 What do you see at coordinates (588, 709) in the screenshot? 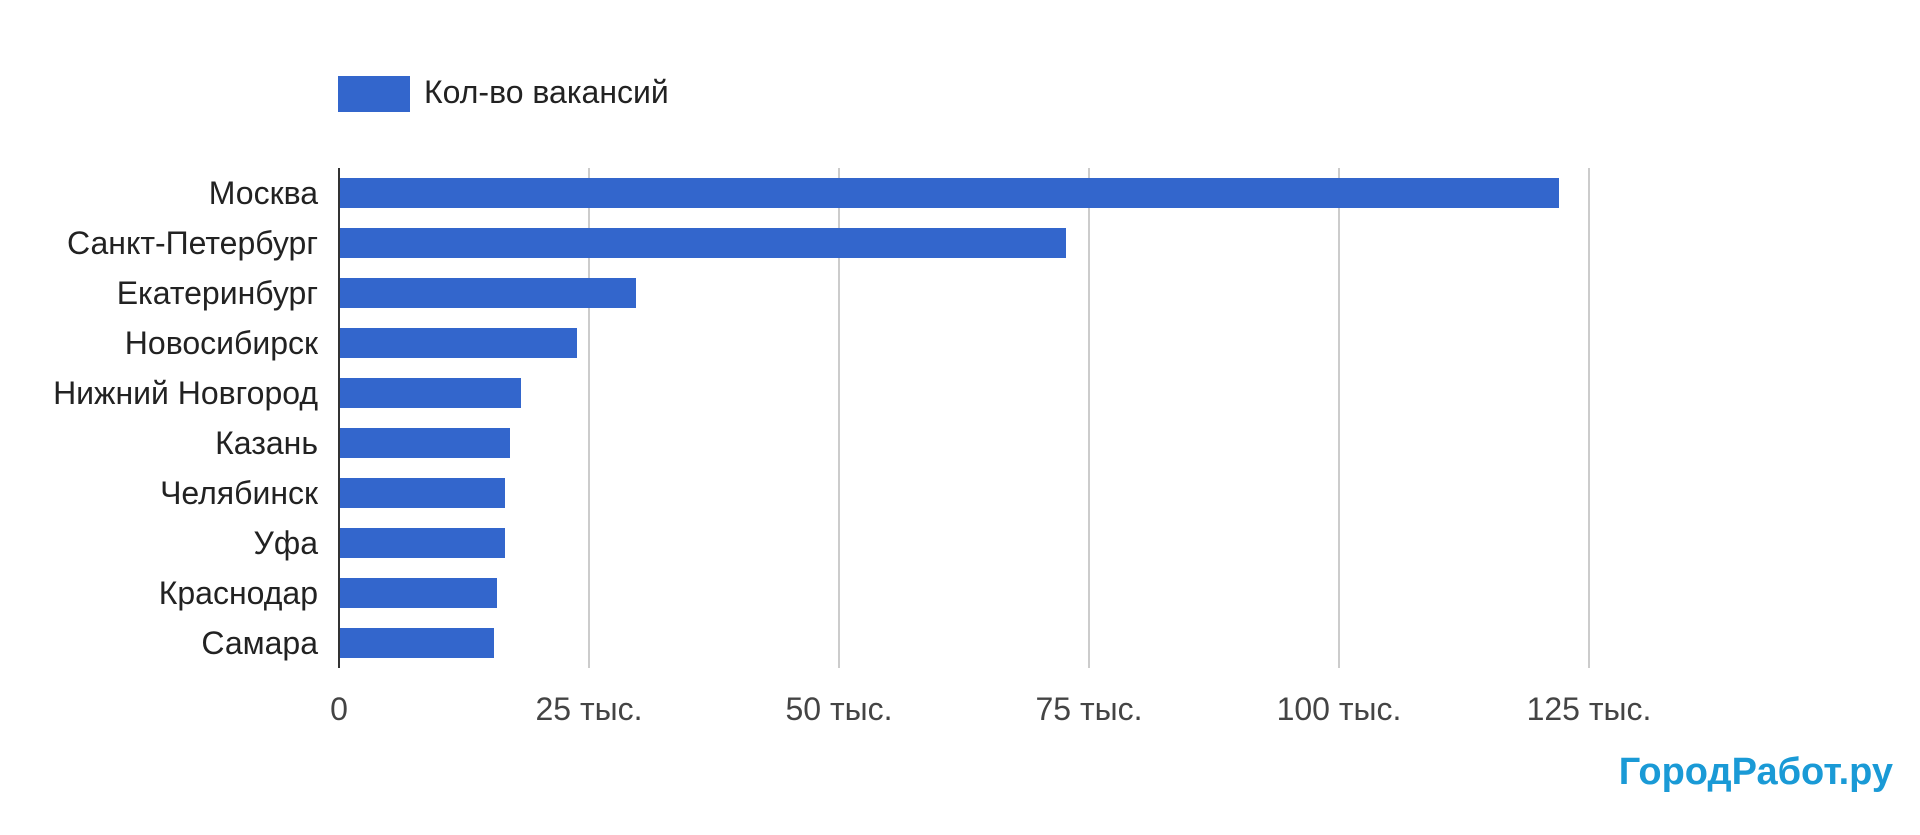
I see `x-tick-label: 25 тыс.` at bounding box center [588, 709].